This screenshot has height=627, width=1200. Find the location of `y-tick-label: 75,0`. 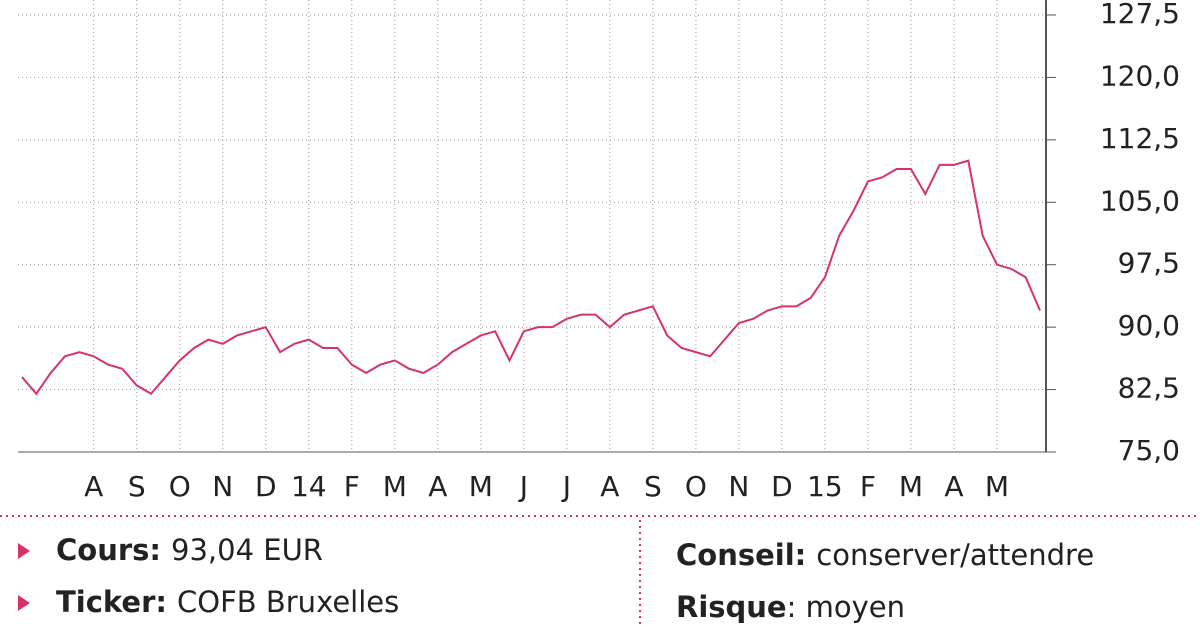

y-tick-label: 75,0 is located at coordinates (1149, 450).